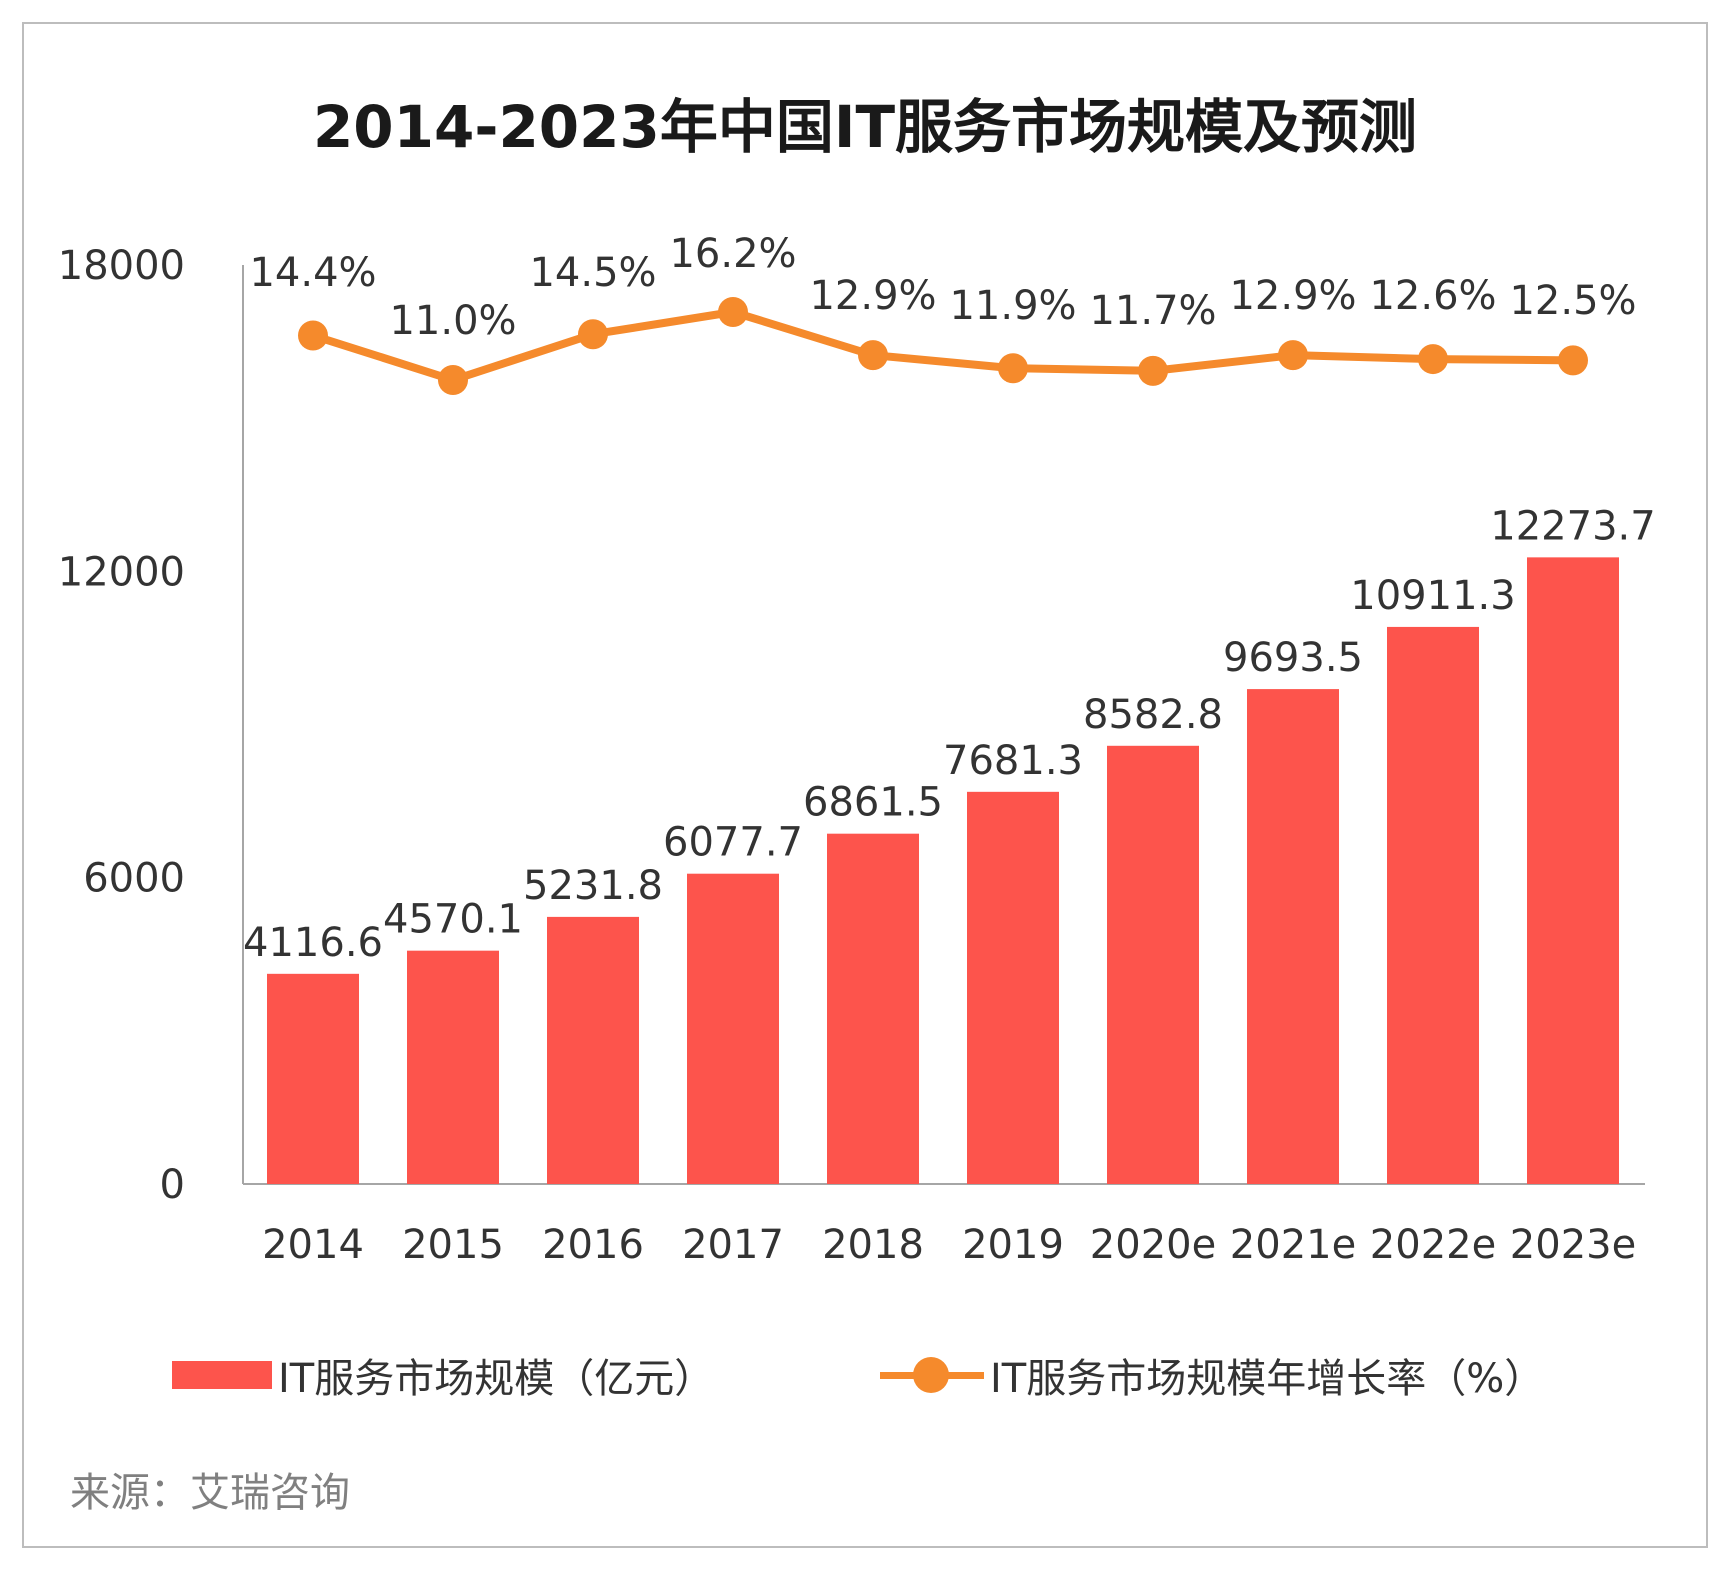  What do you see at coordinates (1267, 1379) in the screenshot?
I see `legend-line-label: IT服务市场规模年增长率（%）` at bounding box center [1267, 1379].